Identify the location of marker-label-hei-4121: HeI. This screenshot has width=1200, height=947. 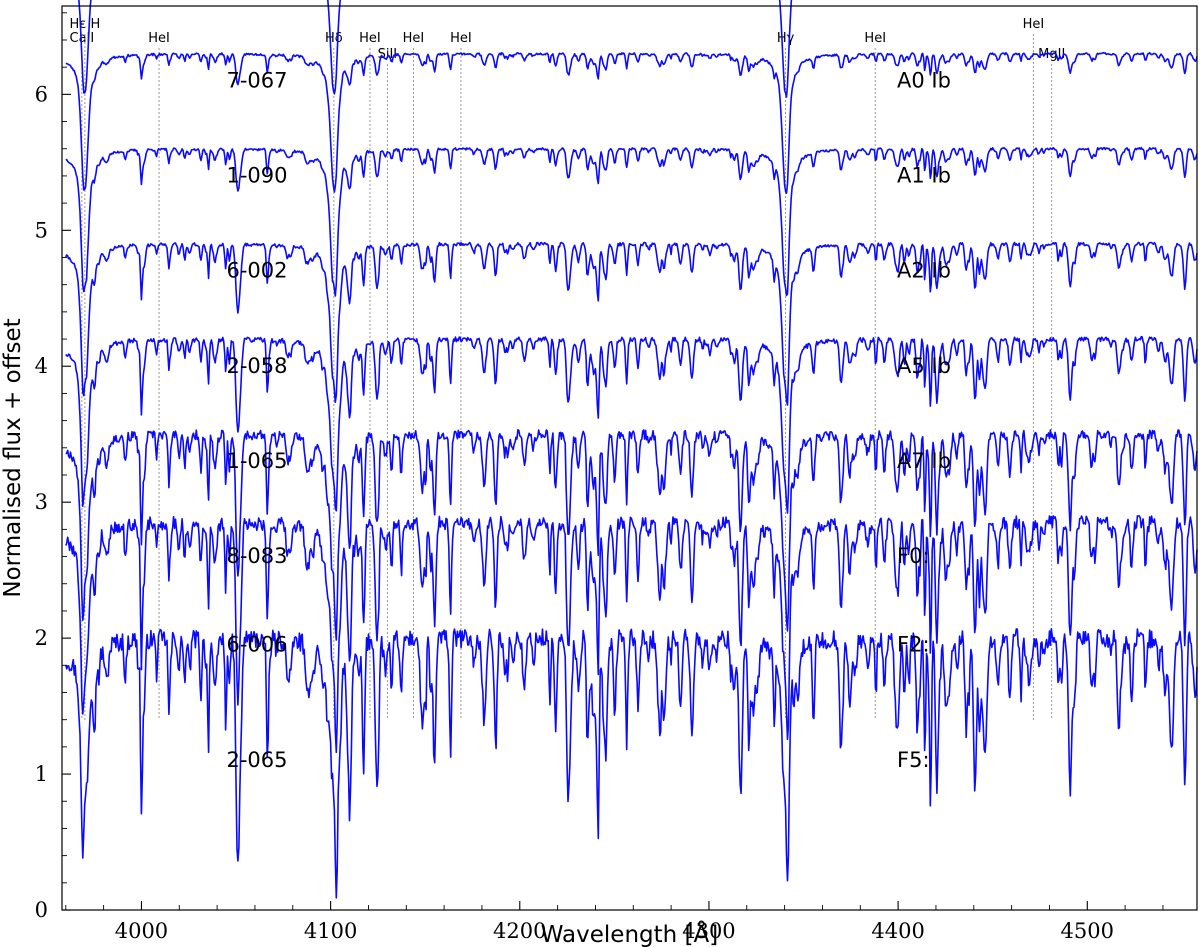
(370, 38).